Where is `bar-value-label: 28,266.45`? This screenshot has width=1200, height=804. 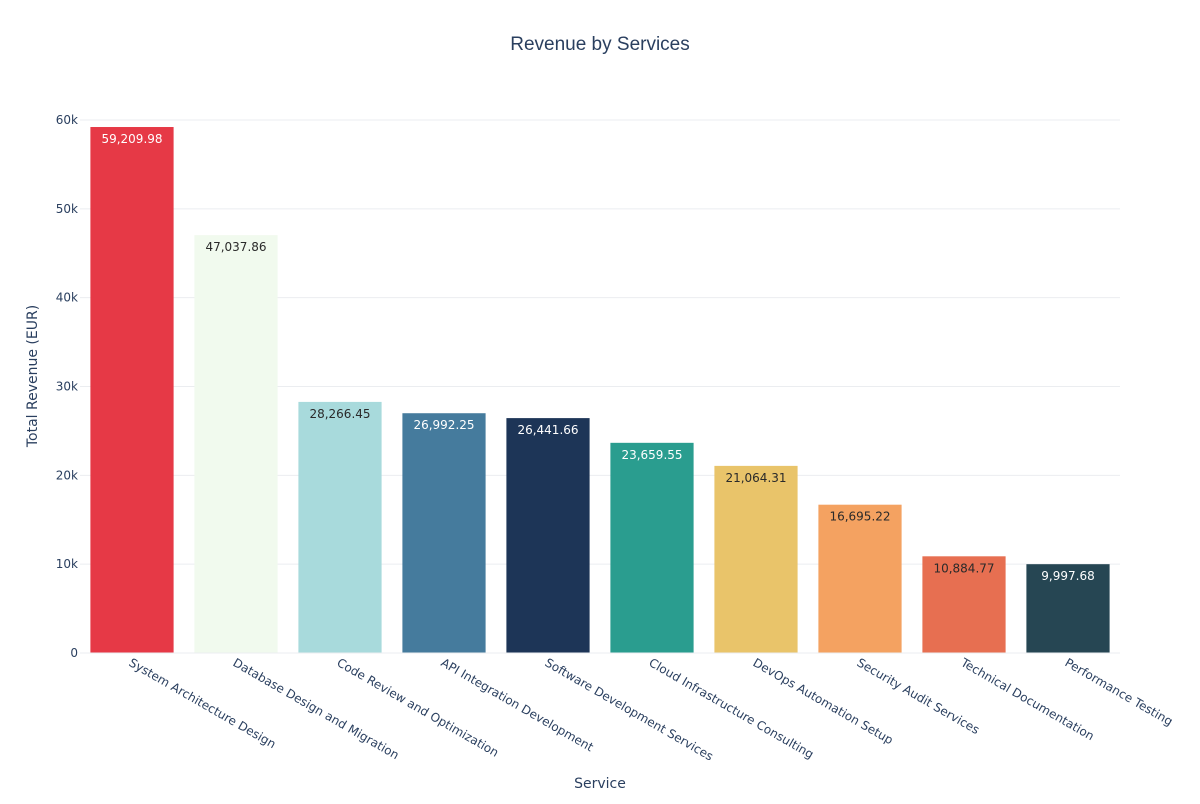
bar-value-label: 28,266.45 is located at coordinates (339, 414).